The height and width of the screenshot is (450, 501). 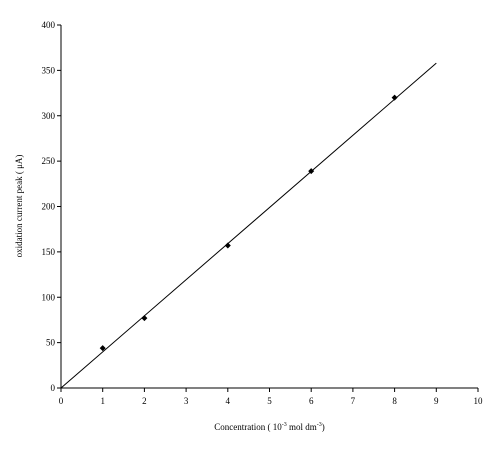 What do you see at coordinates (49, 207) in the screenshot?
I see `y-tick-label: 200` at bounding box center [49, 207].